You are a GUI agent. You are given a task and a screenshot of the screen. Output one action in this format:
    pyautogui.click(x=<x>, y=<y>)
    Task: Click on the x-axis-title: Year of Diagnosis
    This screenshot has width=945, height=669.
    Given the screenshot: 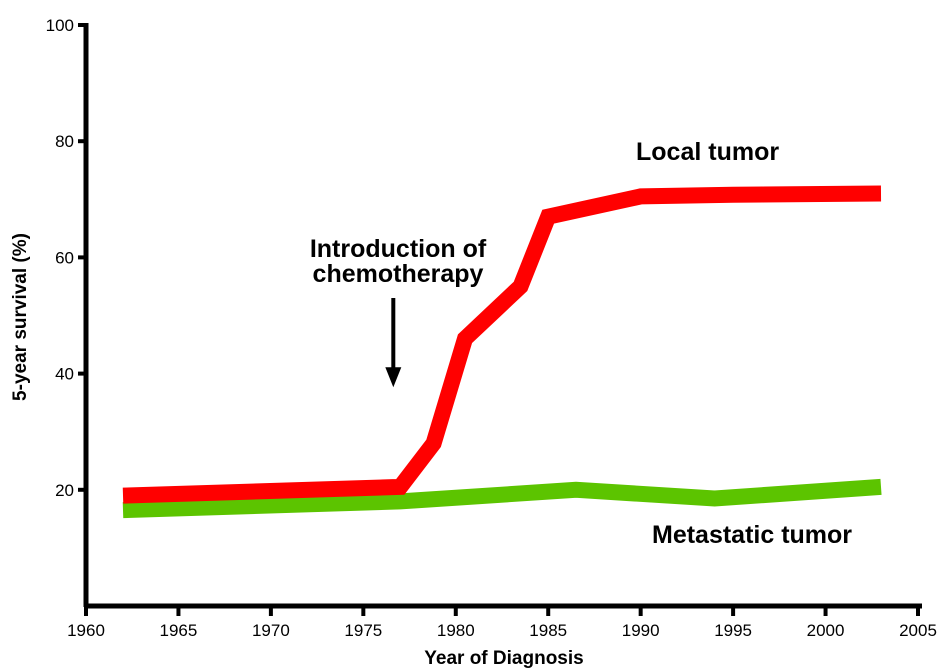 What is the action you would take?
    pyautogui.click(x=503, y=658)
    